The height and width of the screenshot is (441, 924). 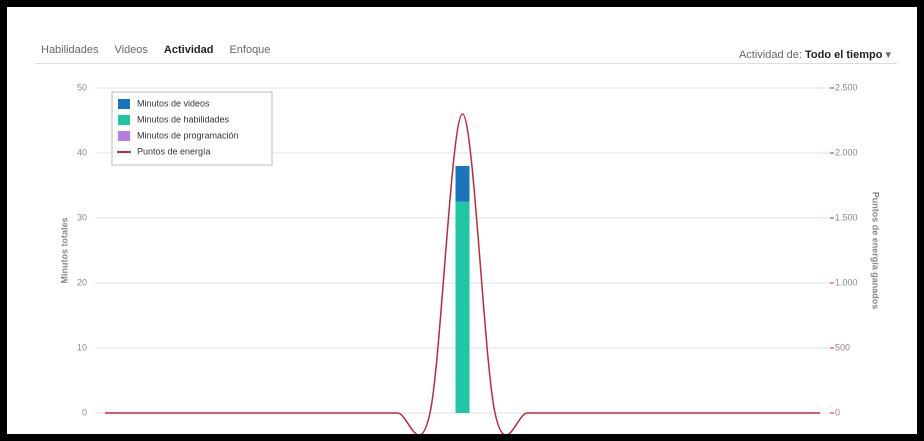 I want to click on legend-label: Minutos de programación, so click(x=188, y=135).